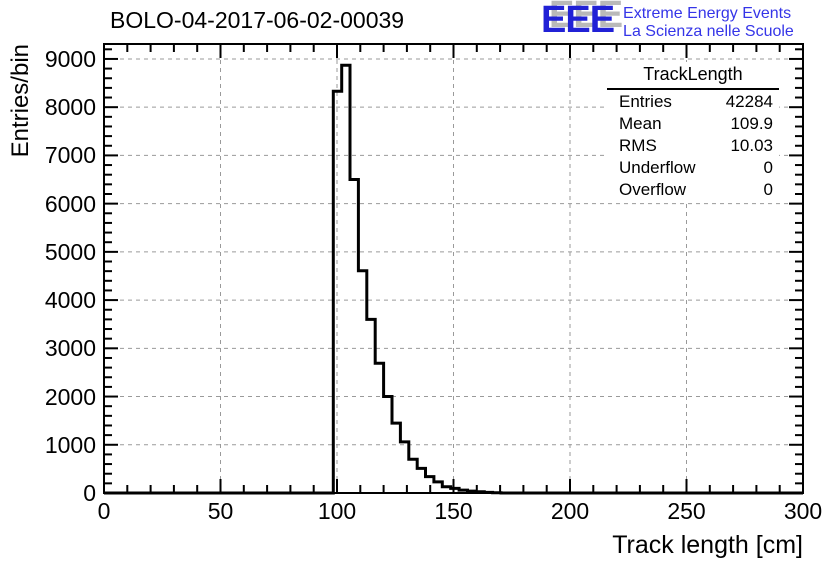 The width and height of the screenshot is (836, 572). What do you see at coordinates (708, 32) in the screenshot?
I see `eee-logo-line2: La Scienza nelle Scuole` at bounding box center [708, 32].